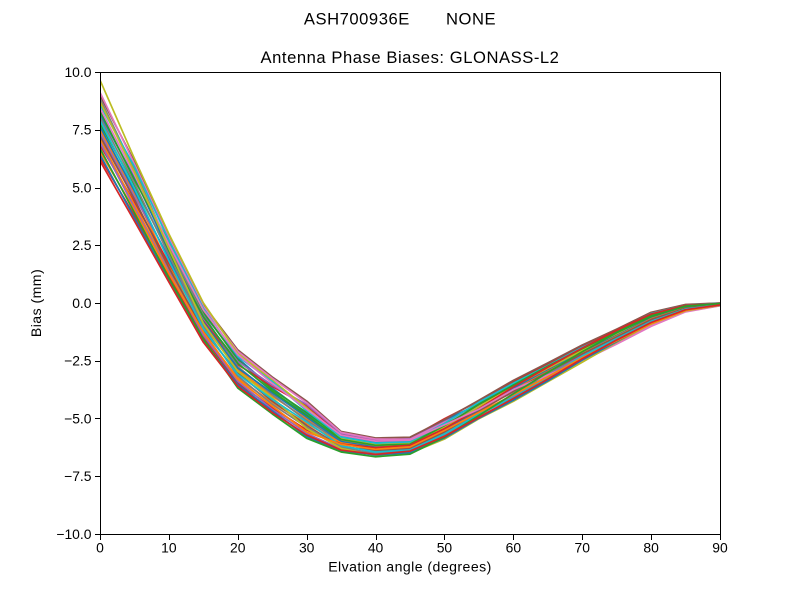 This screenshot has width=800, height=600. What do you see at coordinates (82, 245) in the screenshot?
I see `svg-text: 2.5` at bounding box center [82, 245].